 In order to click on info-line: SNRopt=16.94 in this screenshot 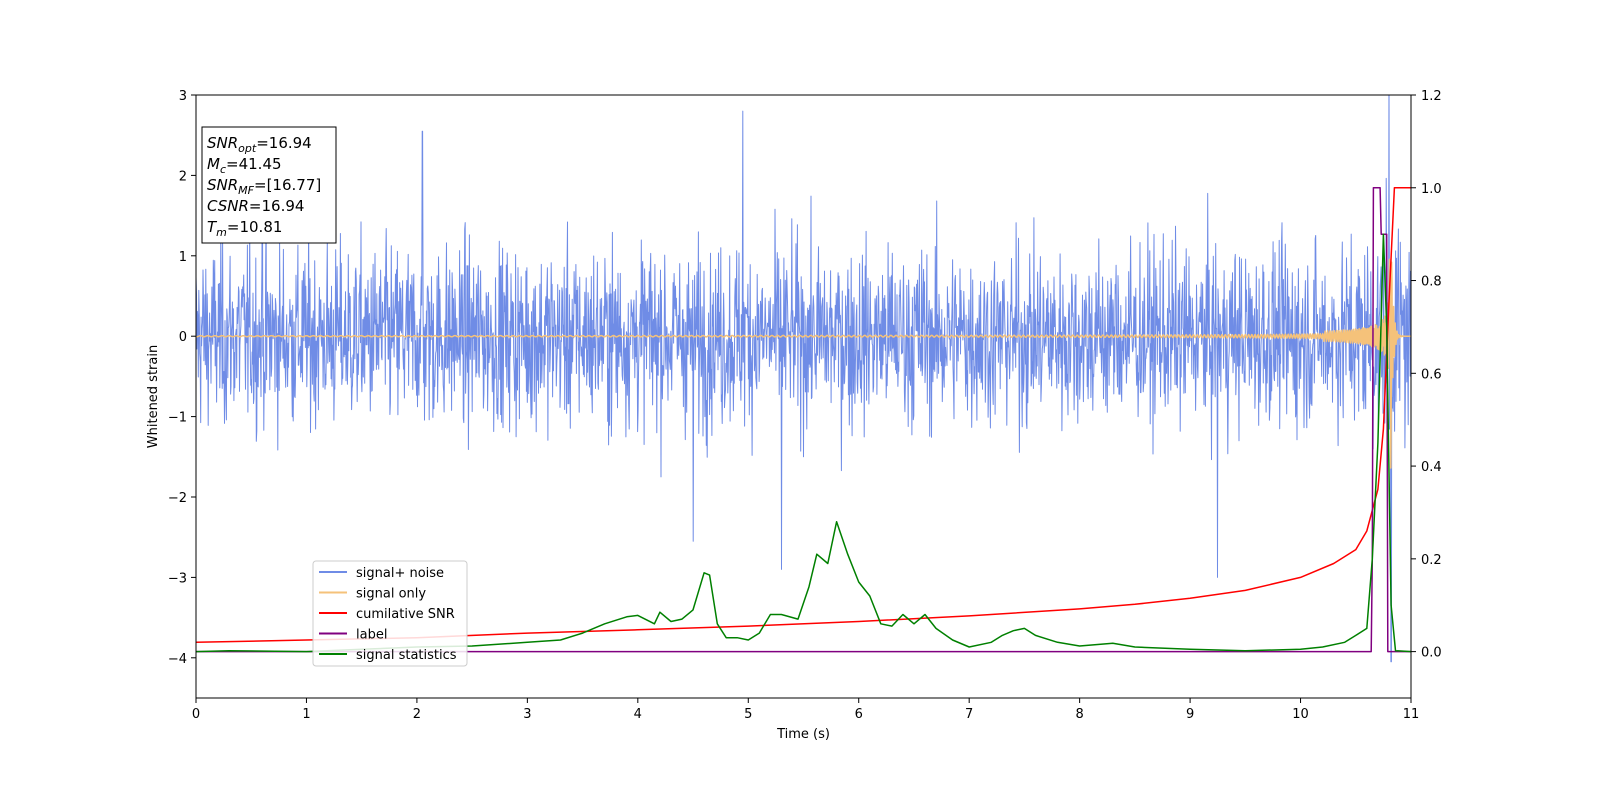, I will do `click(259, 144)`.